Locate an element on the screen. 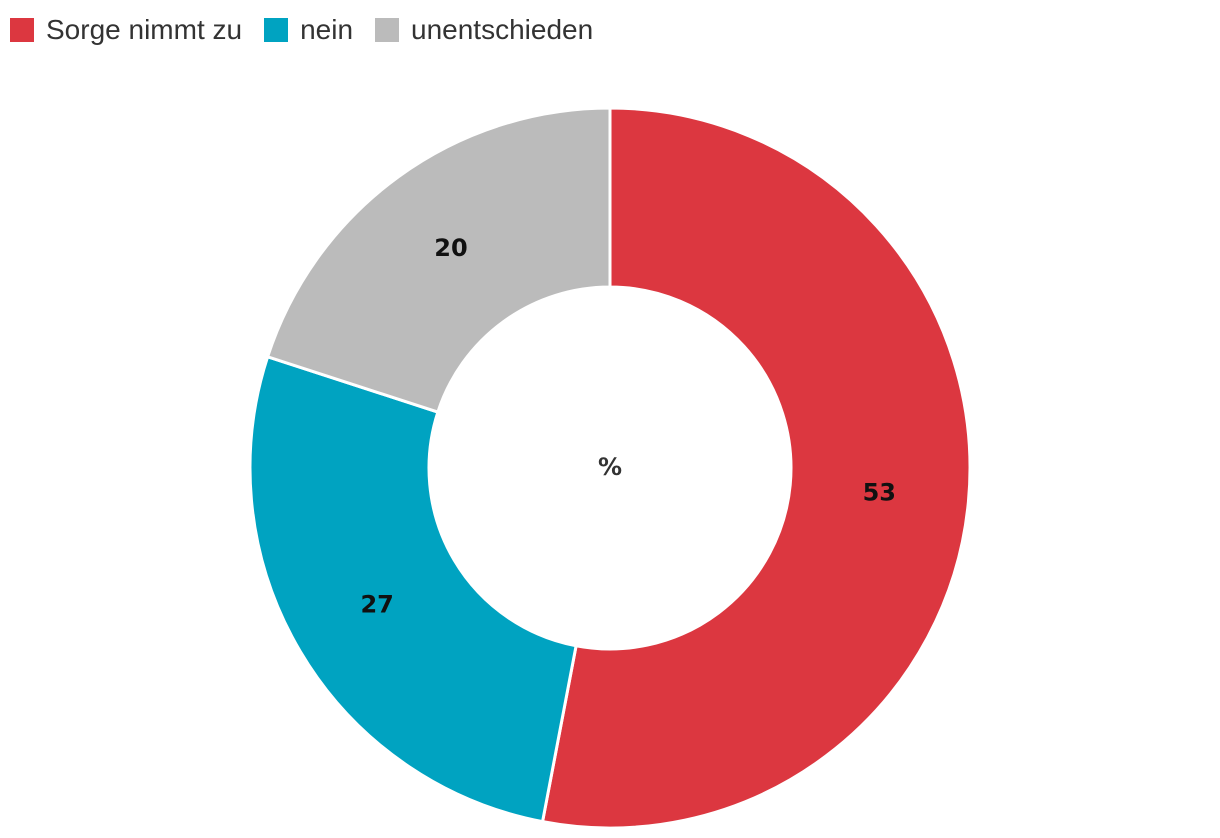 The image size is (1220, 838). legend-item-sorge-nimmt-zu: Sorge nimmt zu is located at coordinates (126, 30).